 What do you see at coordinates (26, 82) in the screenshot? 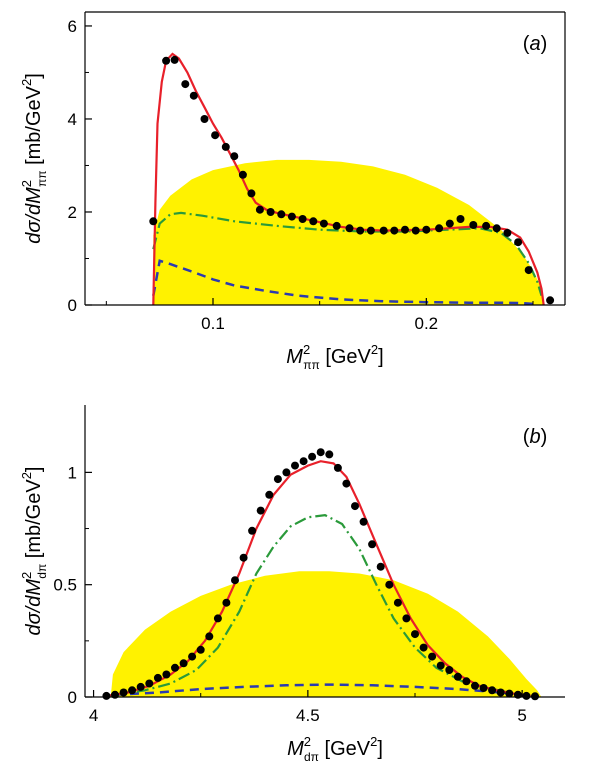
I see `y-label-unit-sup: 2` at bounding box center [26, 82].